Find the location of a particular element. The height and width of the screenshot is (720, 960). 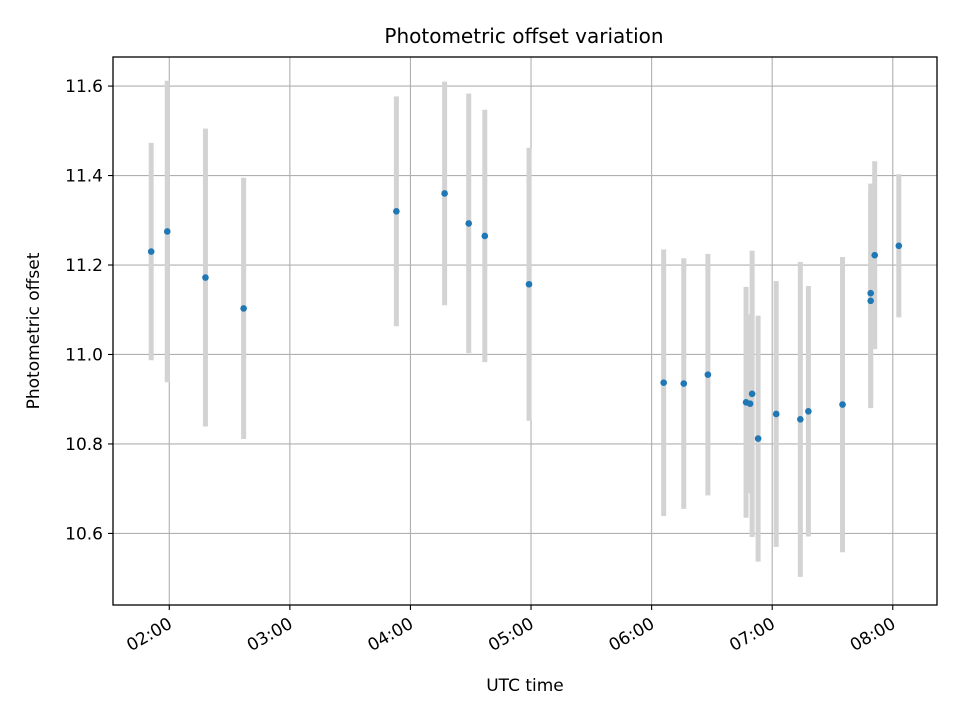

x-tick-label: 06:00 is located at coordinates (632, 635).